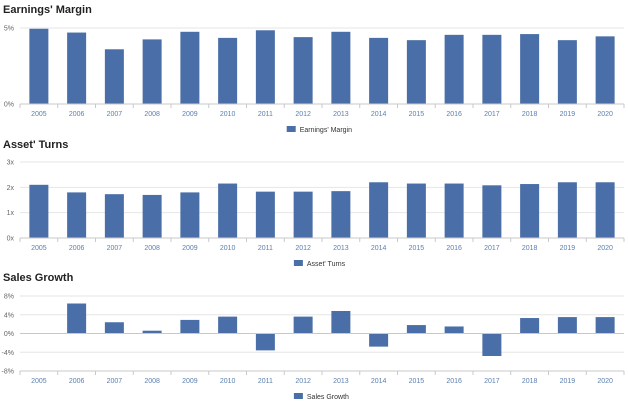 The width and height of the screenshot is (628, 404). I want to click on y-tick-label: -8%, so click(8, 372).